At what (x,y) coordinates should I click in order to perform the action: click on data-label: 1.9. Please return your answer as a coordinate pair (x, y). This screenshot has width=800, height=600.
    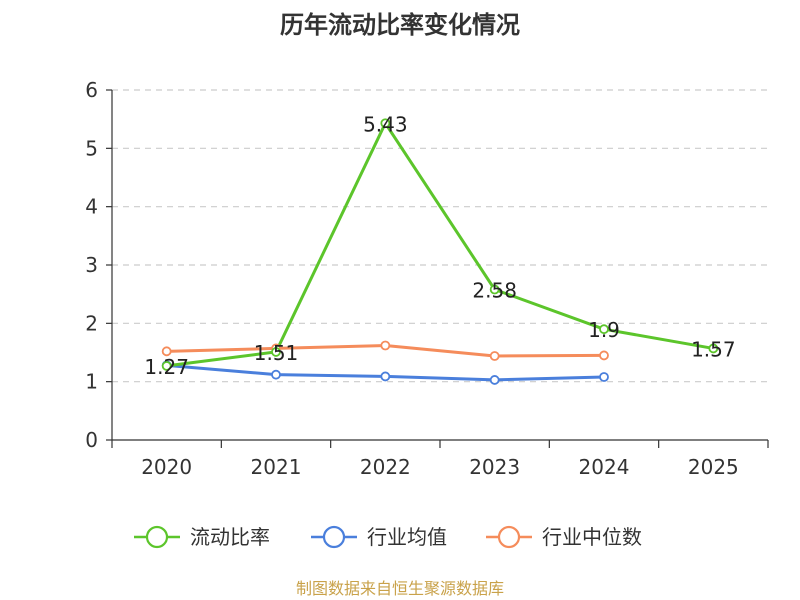
    Looking at the image, I should click on (604, 330).